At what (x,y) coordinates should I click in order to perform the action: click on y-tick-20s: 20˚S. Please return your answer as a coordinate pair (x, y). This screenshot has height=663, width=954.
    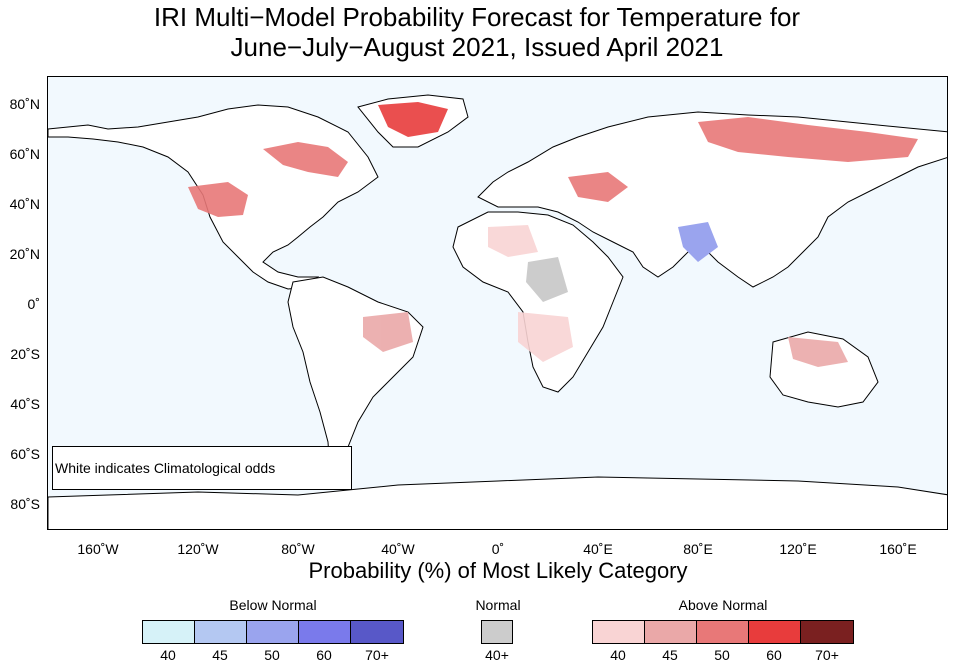
    Looking at the image, I should click on (25, 354).